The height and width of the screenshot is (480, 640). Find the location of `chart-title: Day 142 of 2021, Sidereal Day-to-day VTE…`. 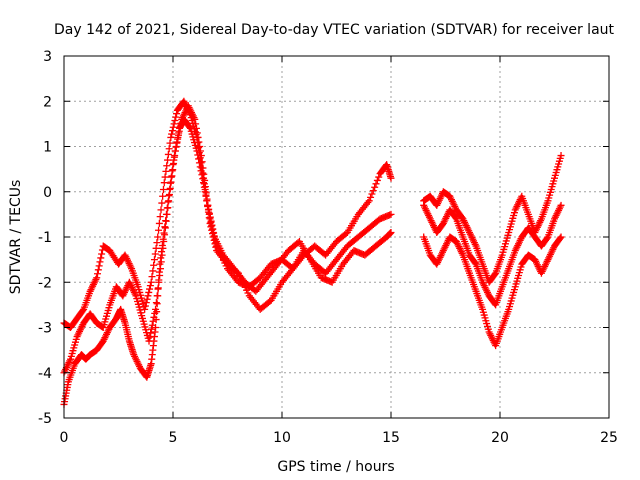

chart-title: Day 142 of 2021, Sidereal Day-to-day VTE… is located at coordinates (334, 30).